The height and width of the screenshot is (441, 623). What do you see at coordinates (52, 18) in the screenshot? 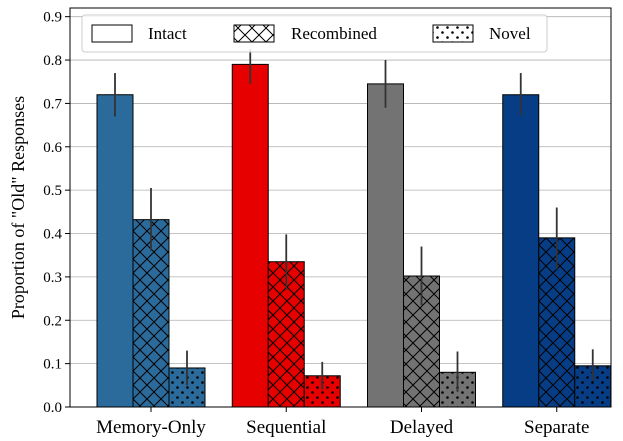
I see `y-tick-label: 0.9` at bounding box center [52, 18].